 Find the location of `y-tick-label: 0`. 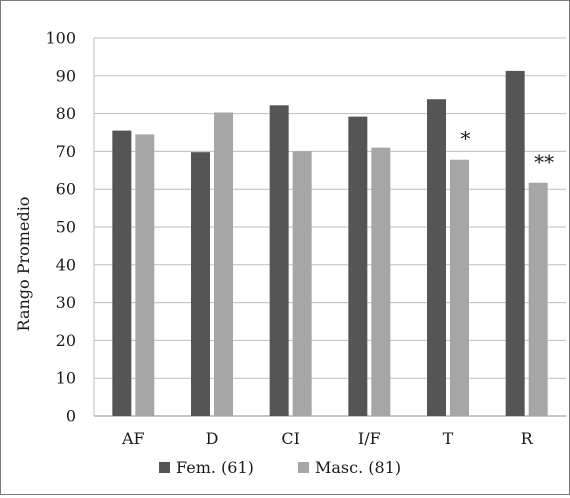

y-tick-label: 0 is located at coordinates (71, 416).